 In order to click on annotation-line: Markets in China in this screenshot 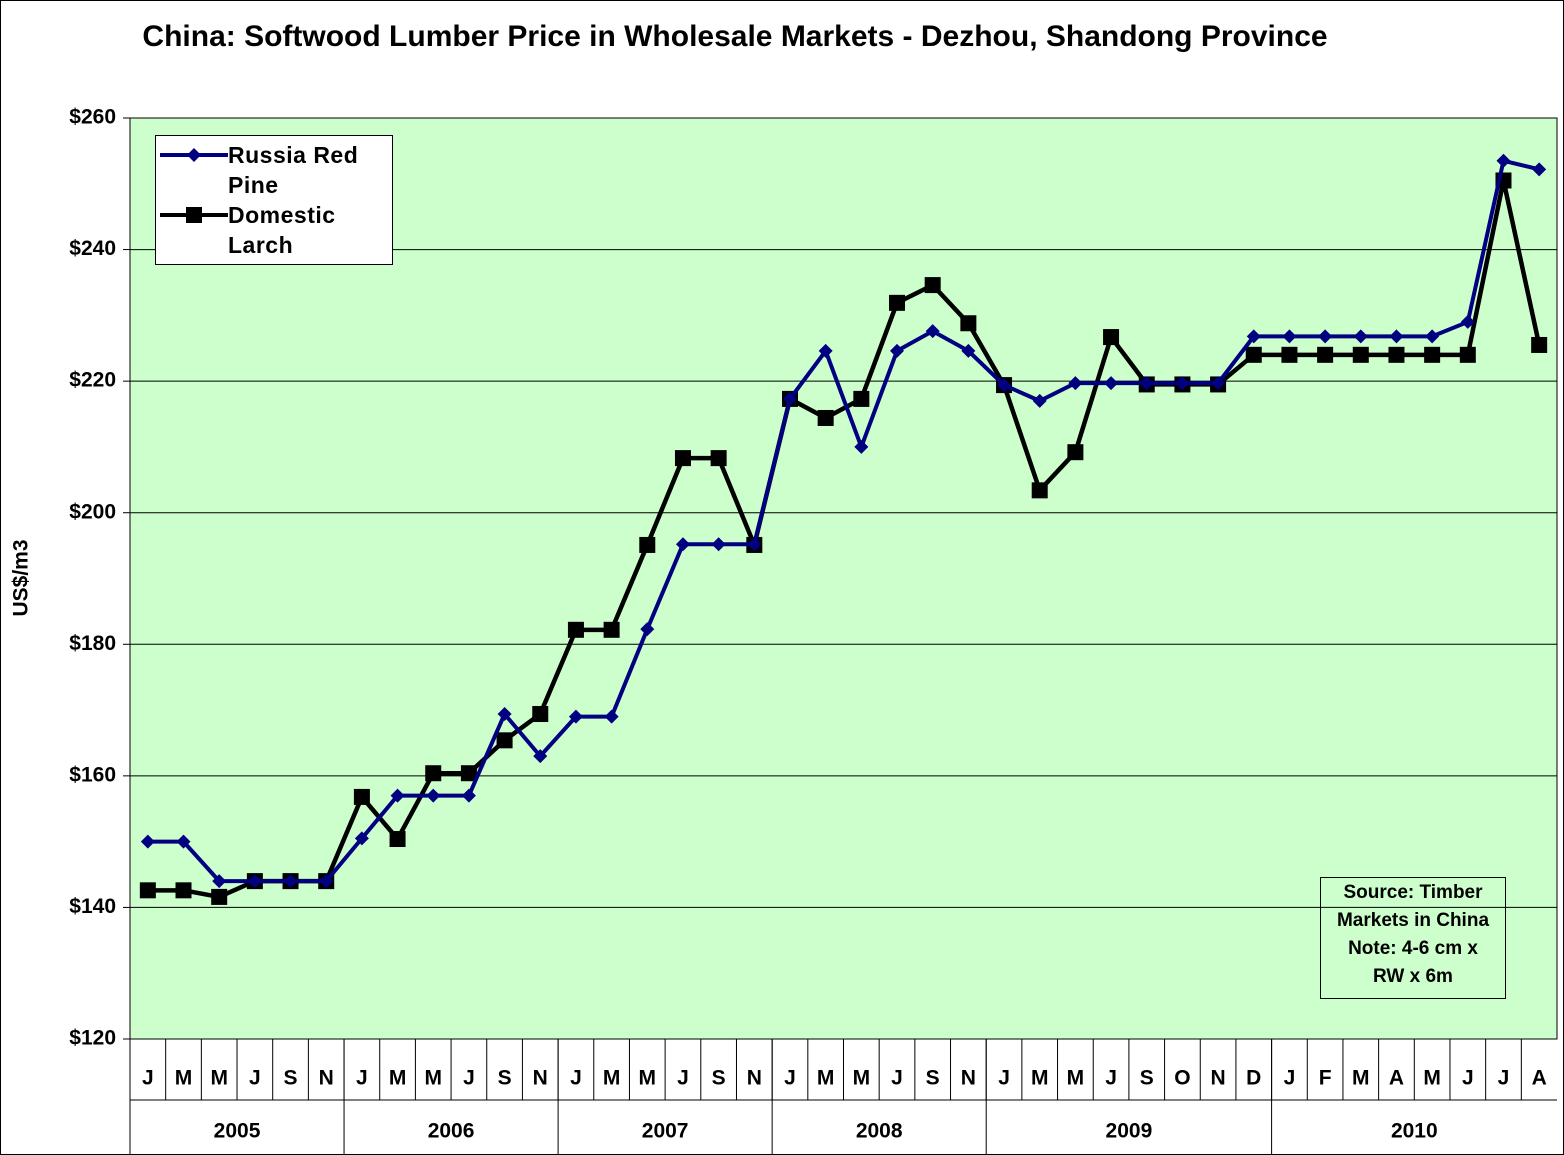, I will do `click(1413, 920)`.